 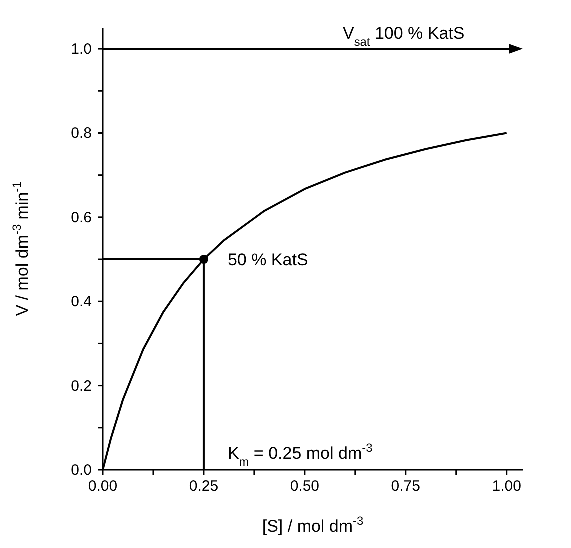 I want to click on ref-line-label: V$_{sat}$ 100 % KatS, so click(x=404, y=37).